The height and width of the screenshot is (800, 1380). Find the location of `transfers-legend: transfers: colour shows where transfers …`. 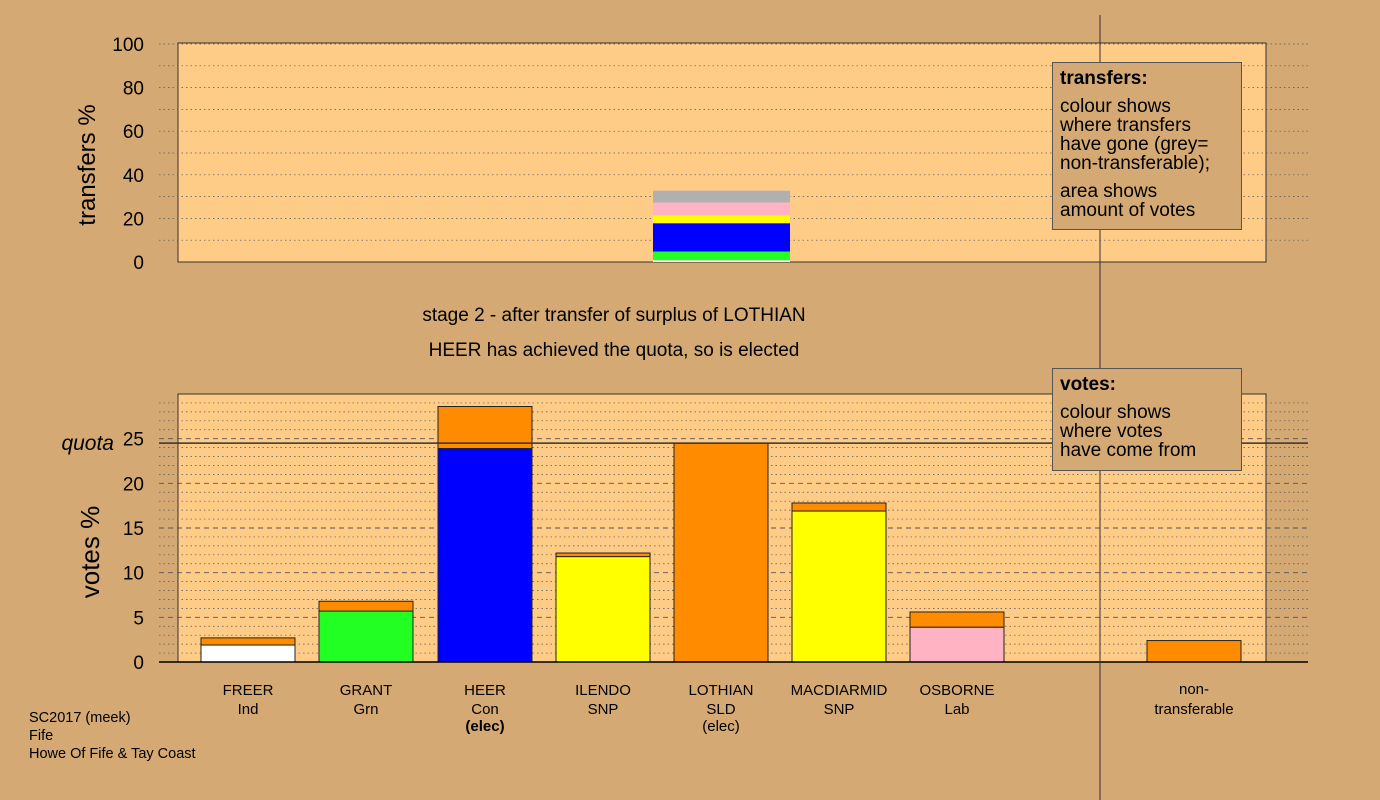

transfers-legend: transfers: colour shows where transfers … is located at coordinates (1147, 146).